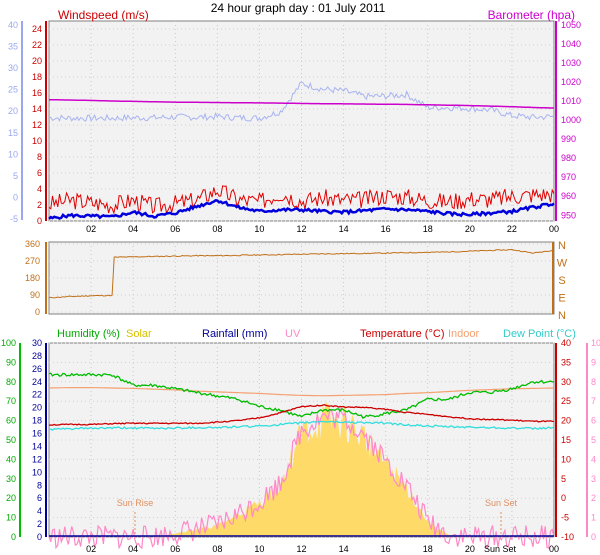 This screenshot has width=600, height=555. Describe the element at coordinates (571, 63) in the screenshot. I see `baro-axis-tick: 1030` at that location.